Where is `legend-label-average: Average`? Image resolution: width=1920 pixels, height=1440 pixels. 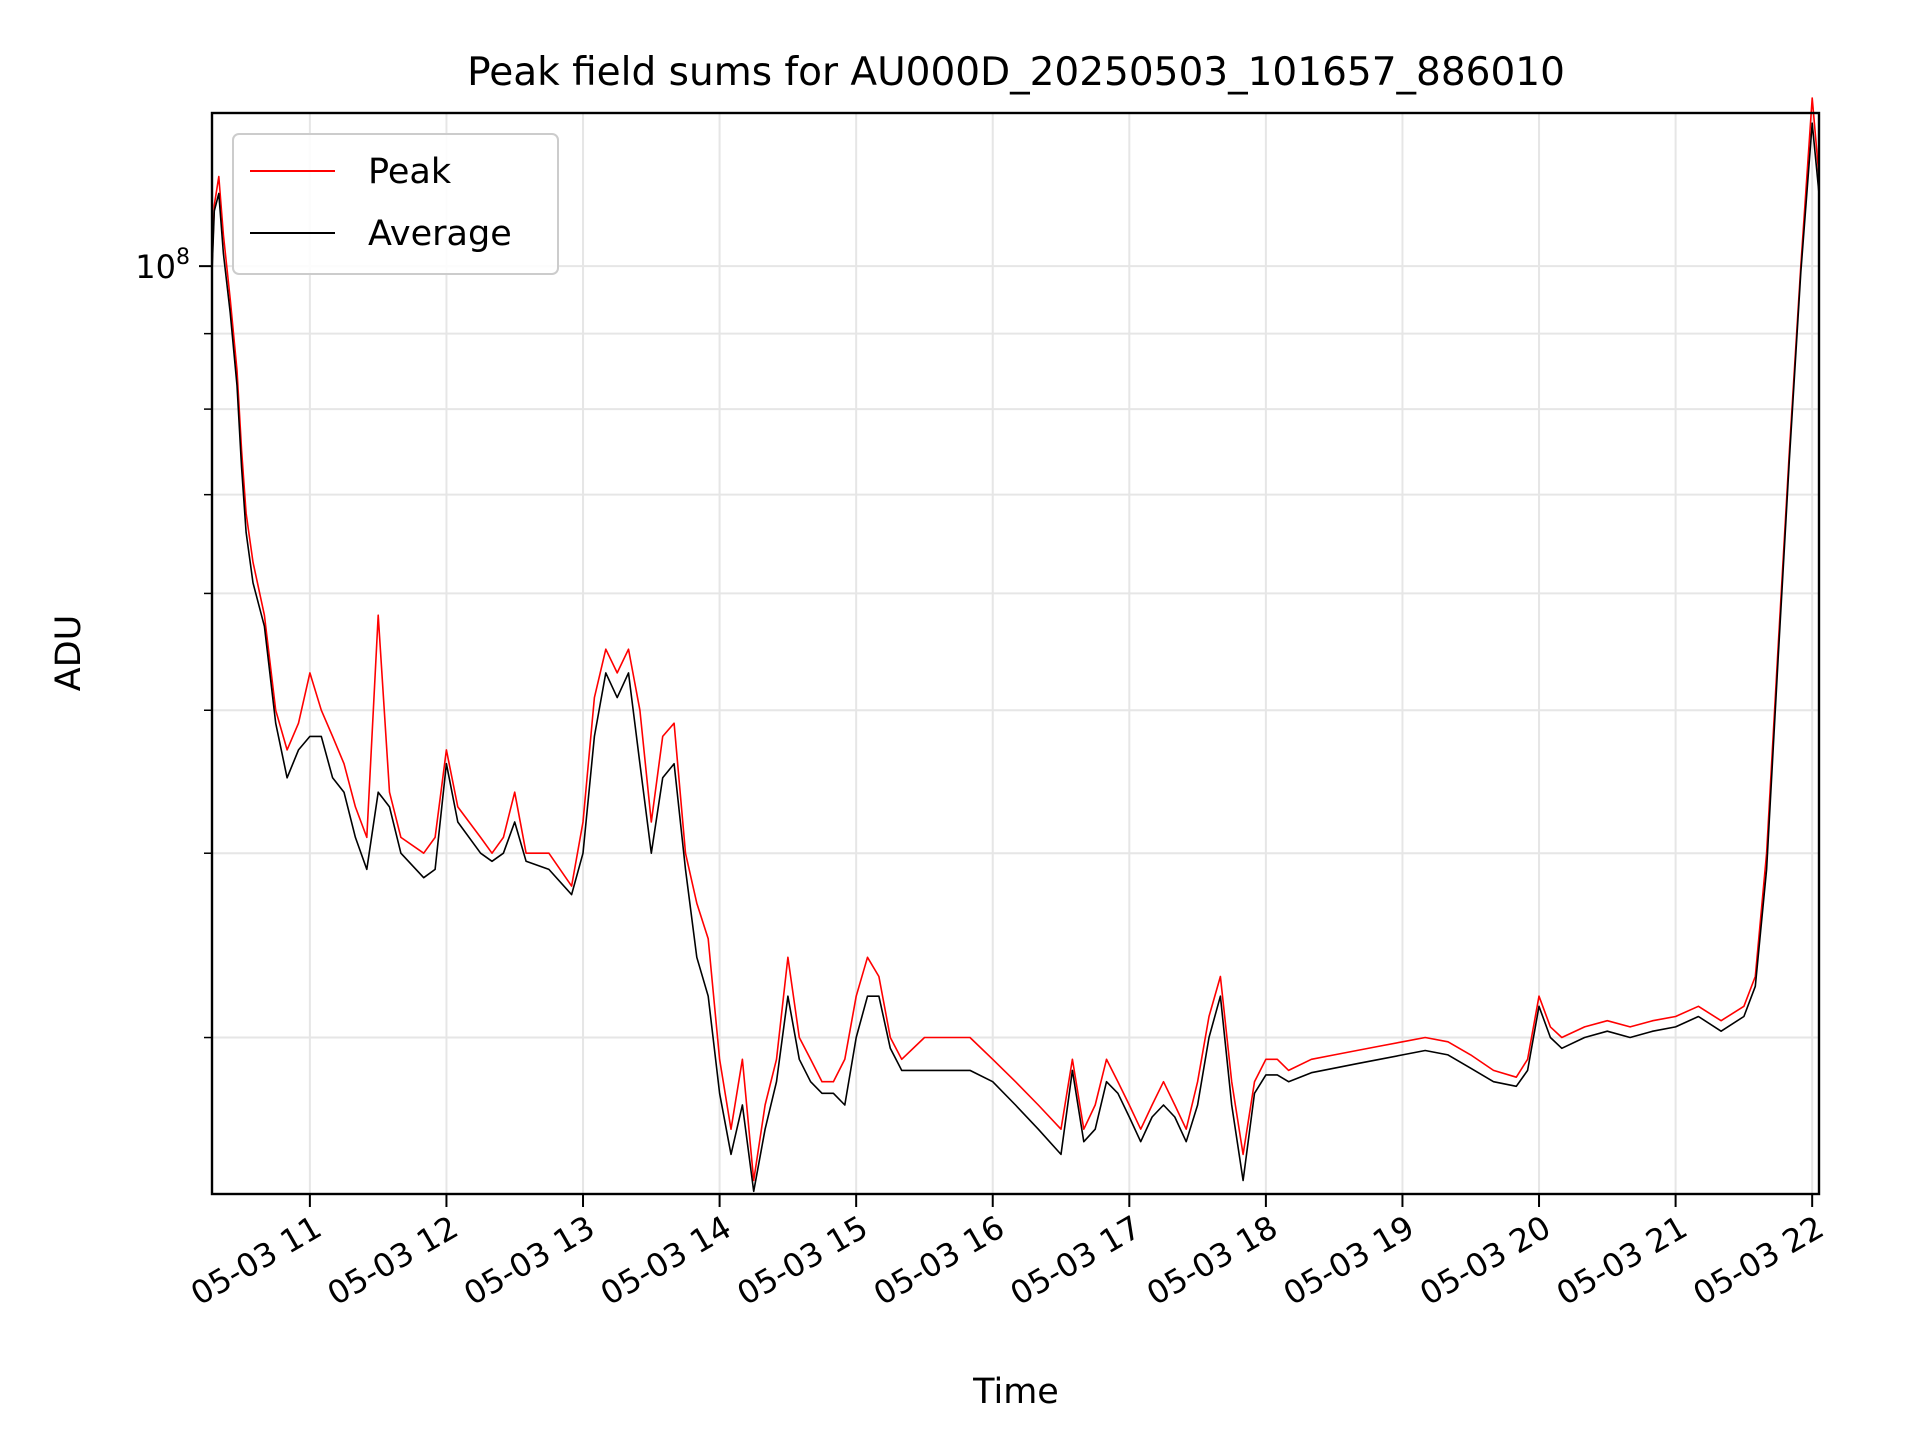
legend-label-average: Average is located at coordinates (440, 234).